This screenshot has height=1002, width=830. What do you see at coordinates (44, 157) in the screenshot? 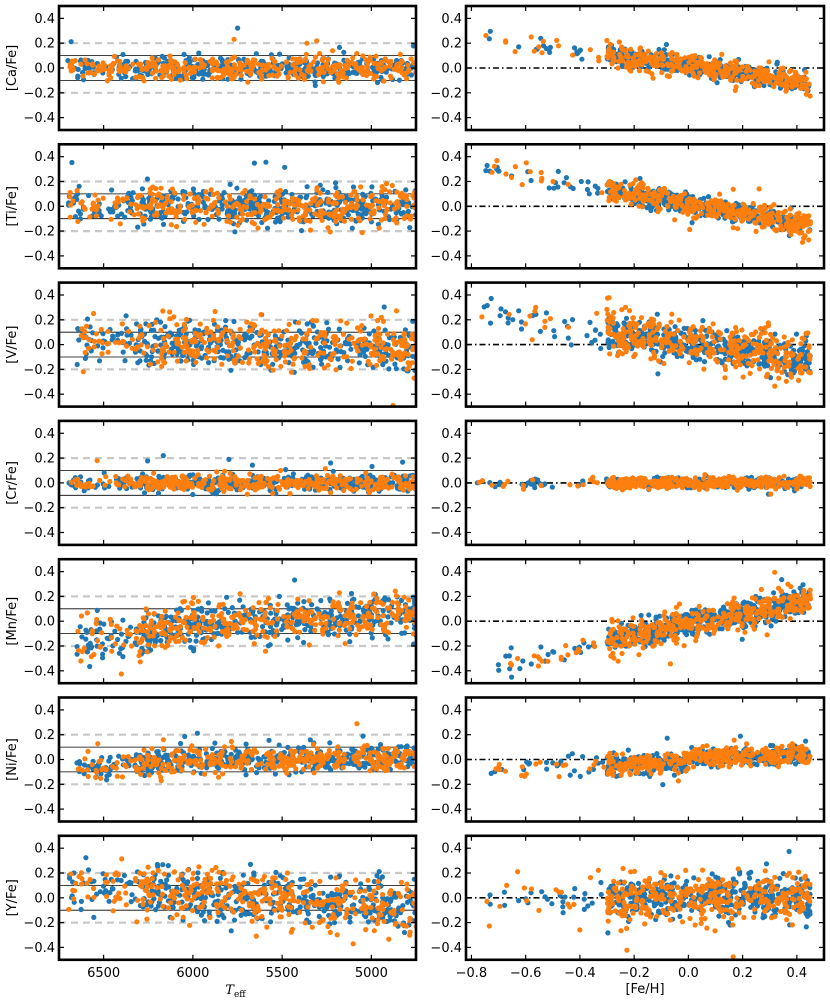
I see `y-tick-label: 0.4` at bounding box center [44, 157].